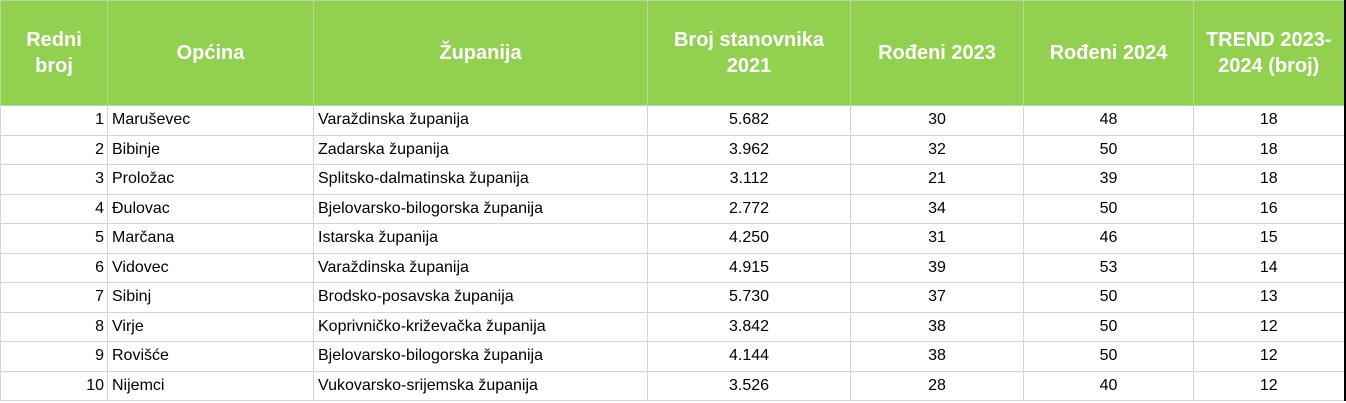 This screenshot has width=1346, height=403. What do you see at coordinates (749, 385) in the screenshot?
I see `table-cell: 3.526` at bounding box center [749, 385].